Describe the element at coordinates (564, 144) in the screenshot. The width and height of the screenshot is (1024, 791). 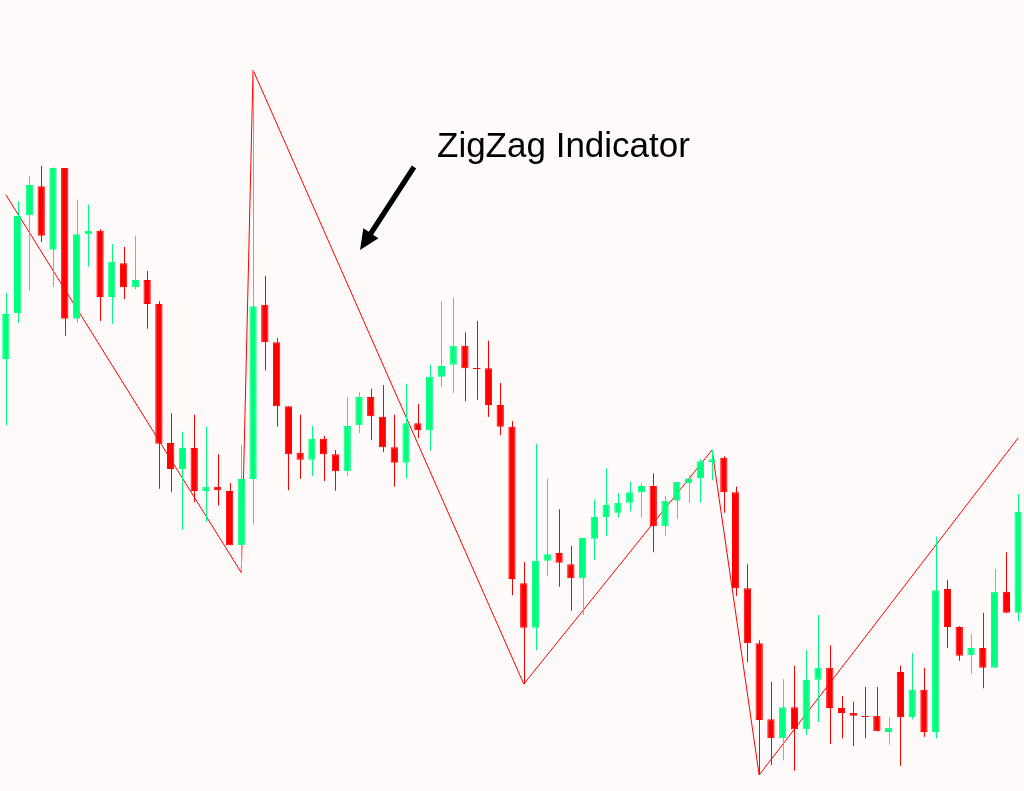
I see `annotation: ZigZag Indicator` at that location.